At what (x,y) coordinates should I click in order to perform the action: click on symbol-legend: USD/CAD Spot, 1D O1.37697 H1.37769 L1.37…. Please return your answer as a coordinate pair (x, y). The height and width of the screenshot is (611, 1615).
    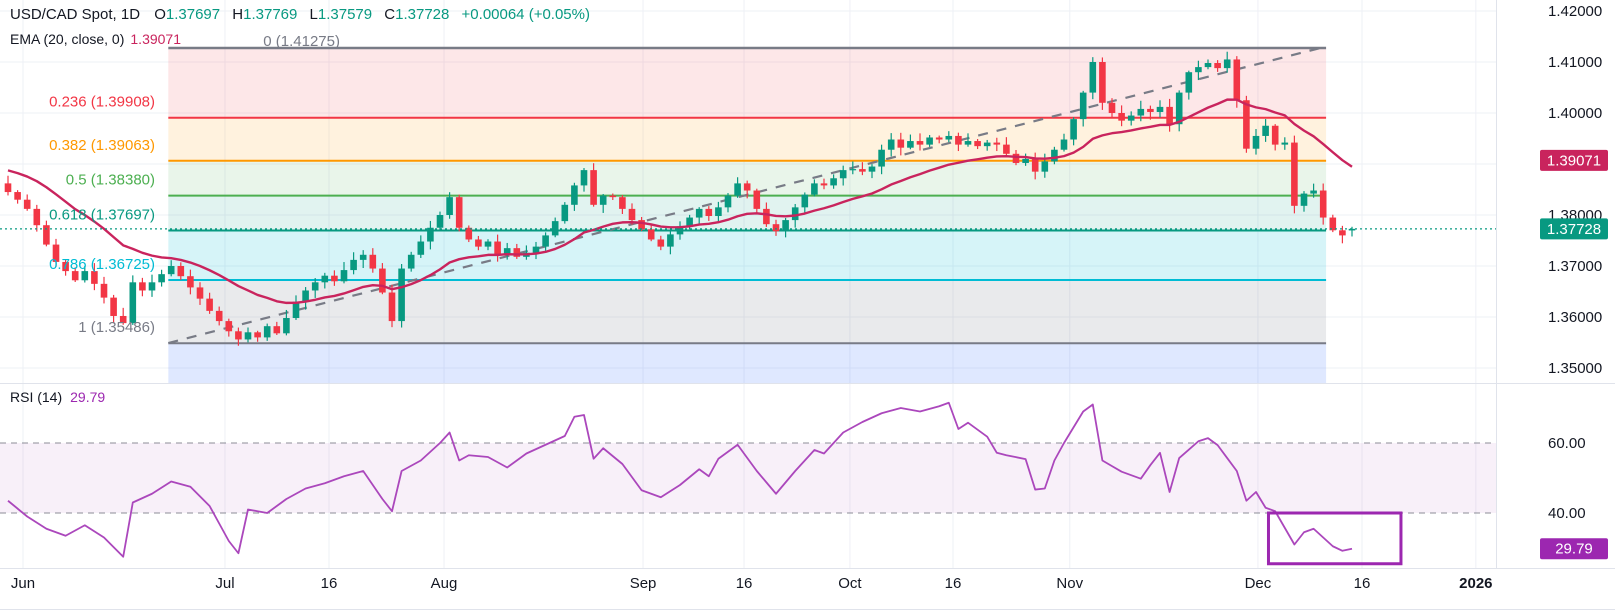
    Looking at the image, I should click on (300, 14).